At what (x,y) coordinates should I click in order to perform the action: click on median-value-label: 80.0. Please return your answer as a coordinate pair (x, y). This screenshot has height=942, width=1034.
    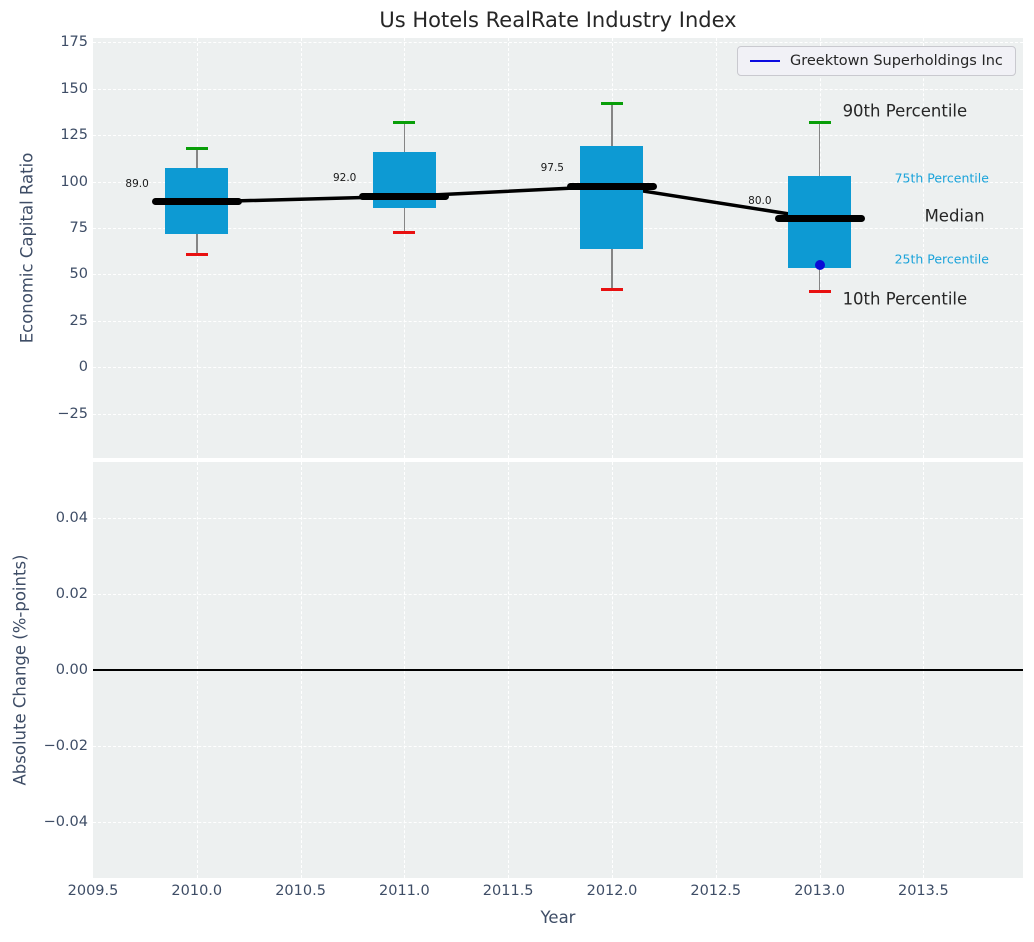
    Looking at the image, I should click on (760, 200).